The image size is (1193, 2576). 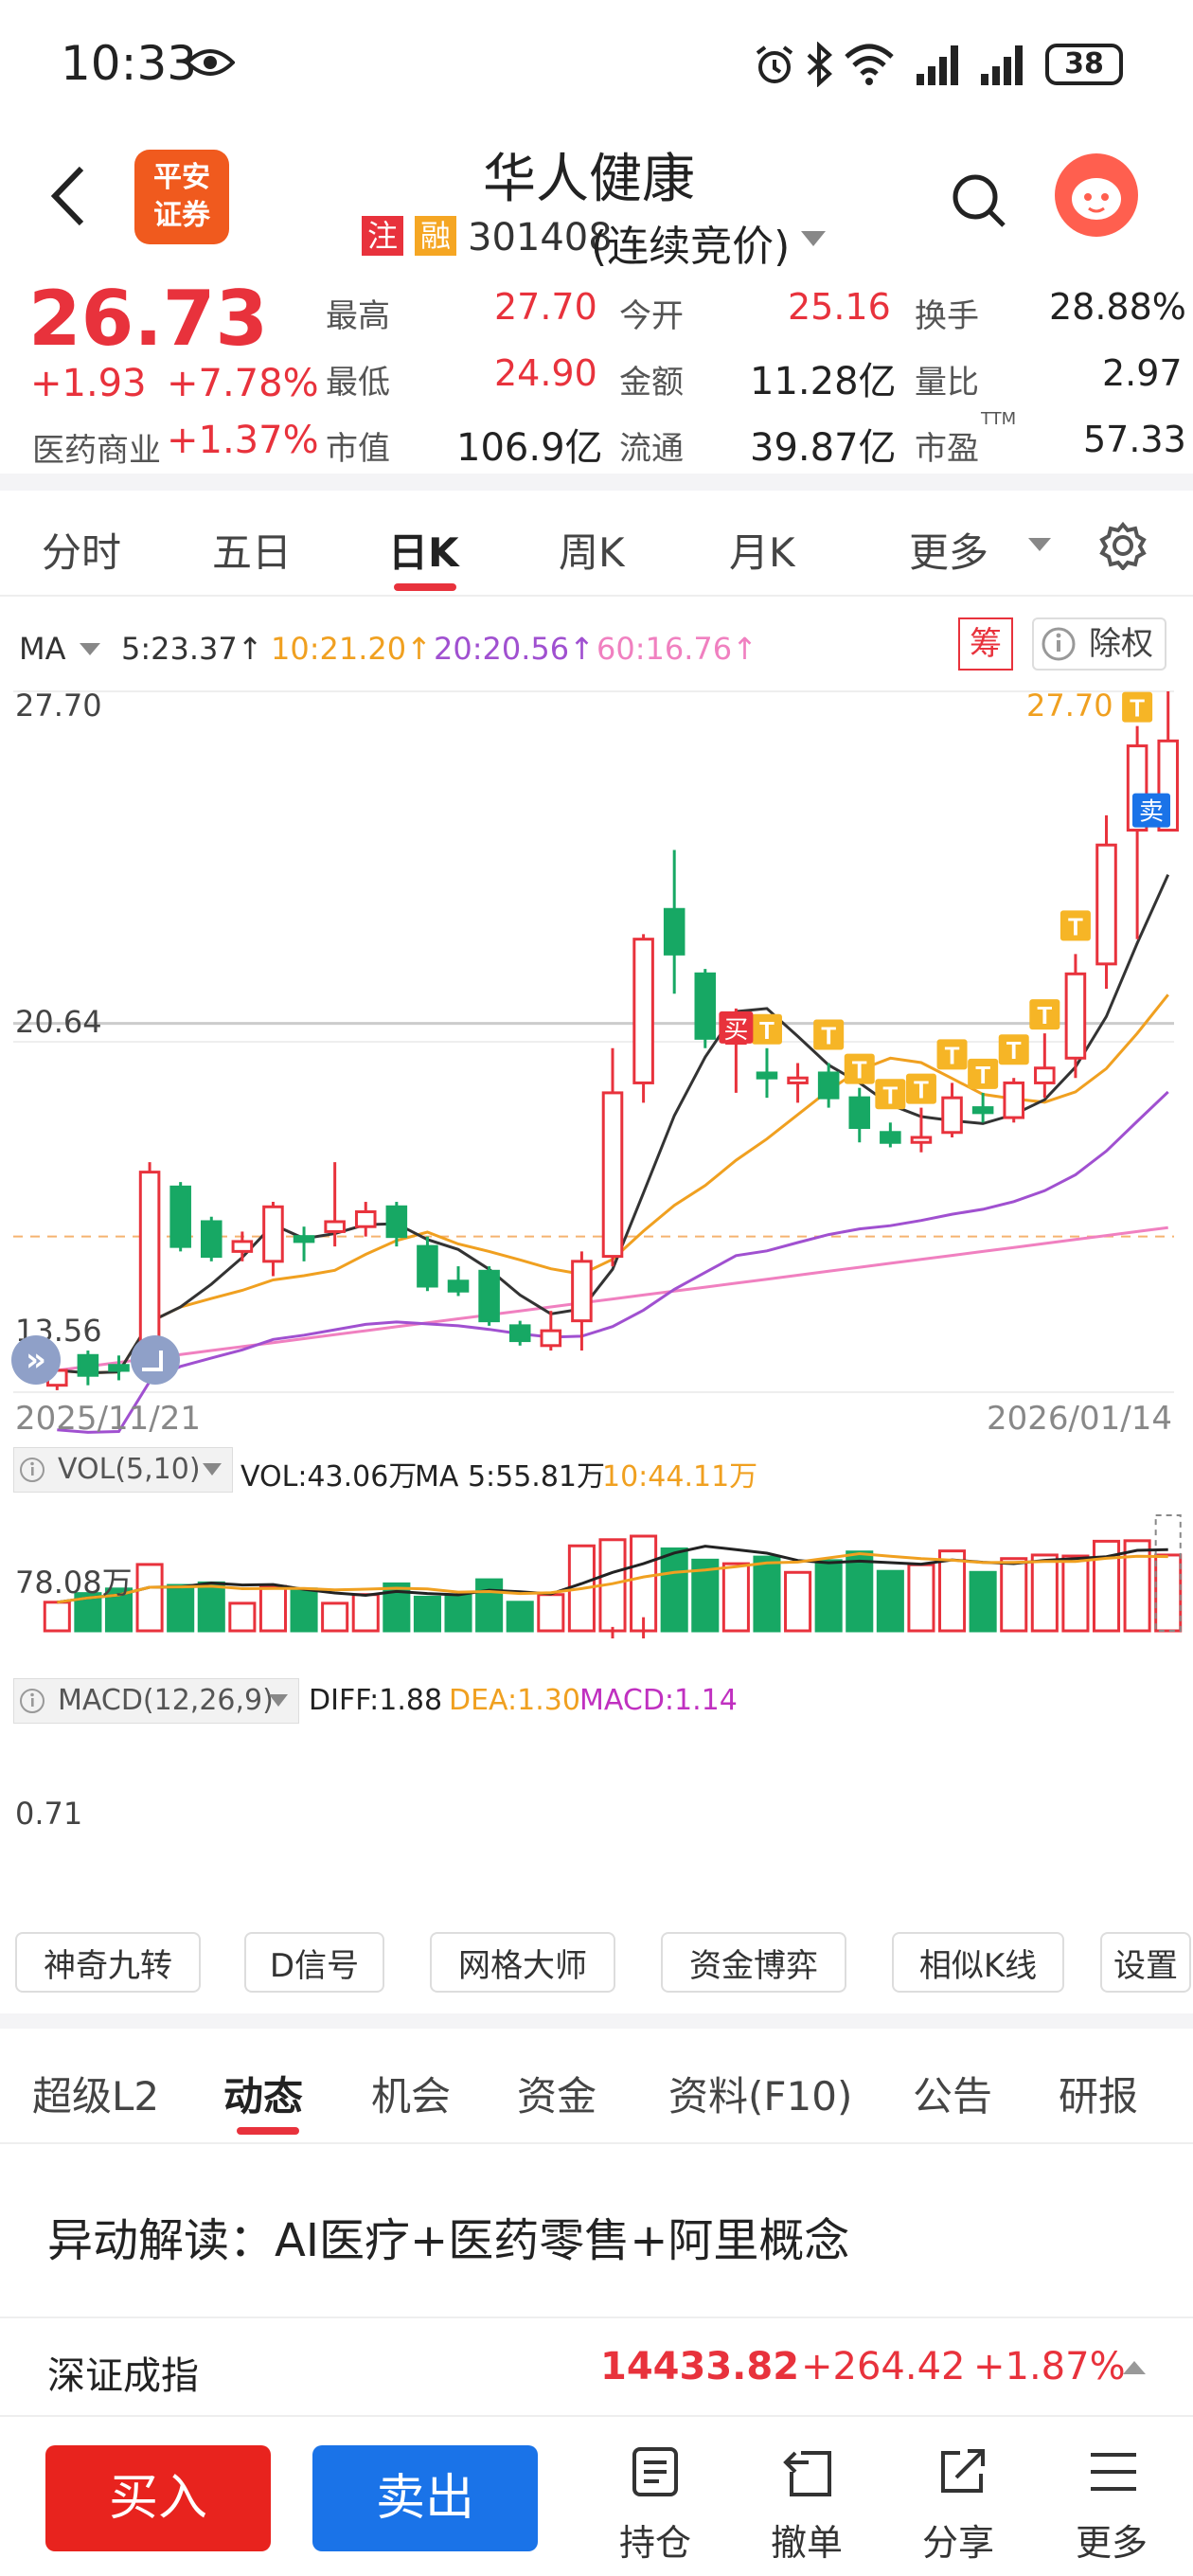 What do you see at coordinates (158, 2498) in the screenshot?
I see `buy-button: 买入` at bounding box center [158, 2498].